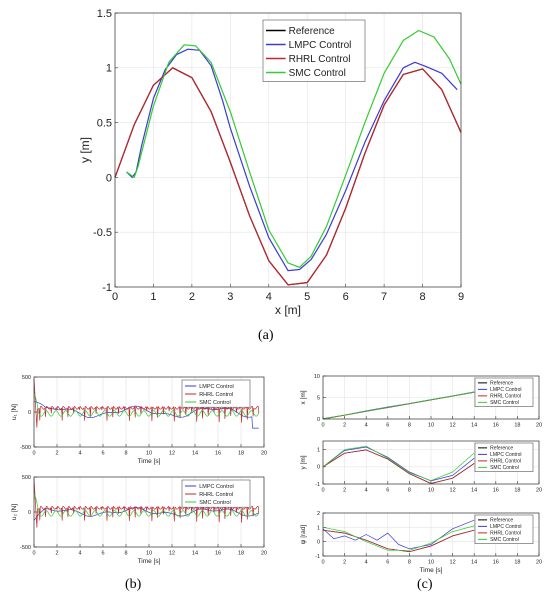  What do you see at coordinates (303, 535) in the screenshot?
I see `y-axis-label: ψ [rad]` at bounding box center [303, 535].